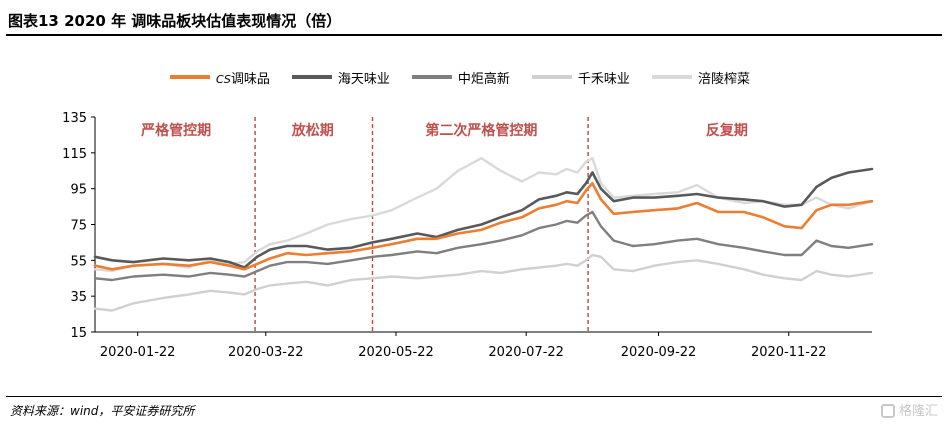  I want to click on title-underline, so click(474, 35).